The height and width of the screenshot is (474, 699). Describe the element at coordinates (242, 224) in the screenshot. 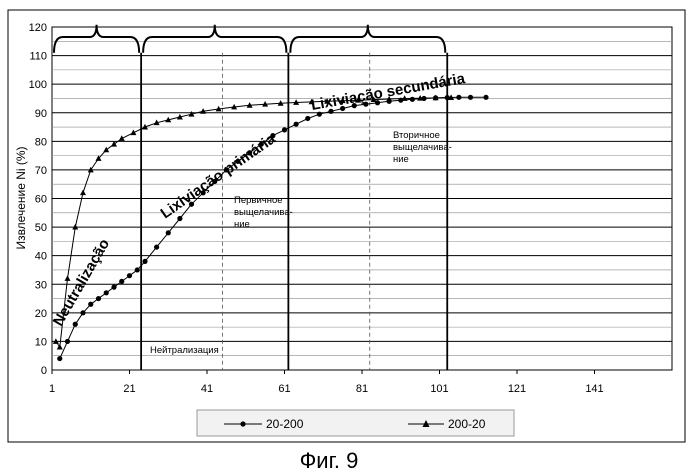

I see `note-primary-line-3: ние` at that location.